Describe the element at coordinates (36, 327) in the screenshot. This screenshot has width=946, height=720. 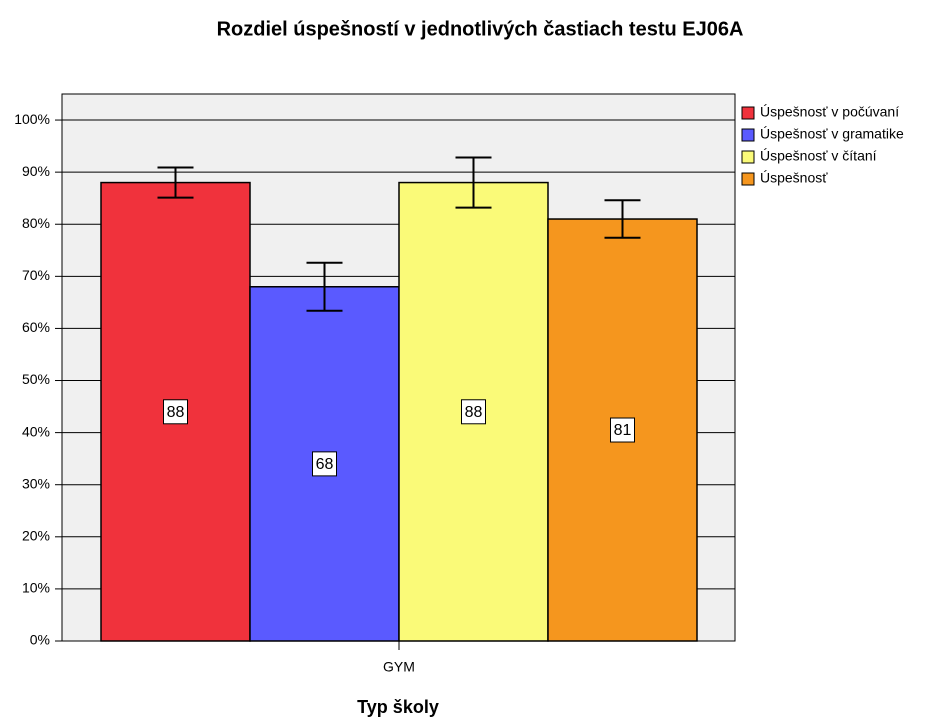
I see `y-tick-label: 60%` at that location.